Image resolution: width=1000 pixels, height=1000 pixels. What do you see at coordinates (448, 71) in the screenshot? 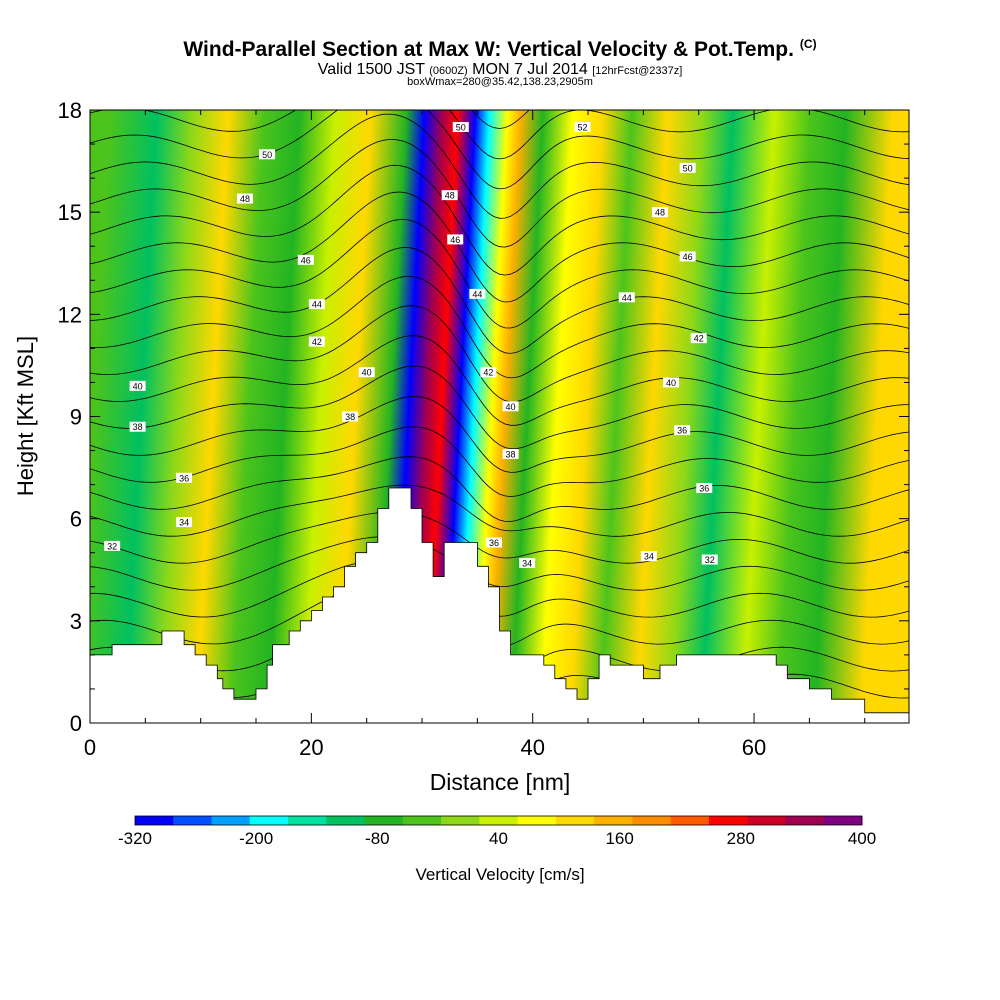
I see `valid-zulu: (0600Z)` at bounding box center [448, 71].